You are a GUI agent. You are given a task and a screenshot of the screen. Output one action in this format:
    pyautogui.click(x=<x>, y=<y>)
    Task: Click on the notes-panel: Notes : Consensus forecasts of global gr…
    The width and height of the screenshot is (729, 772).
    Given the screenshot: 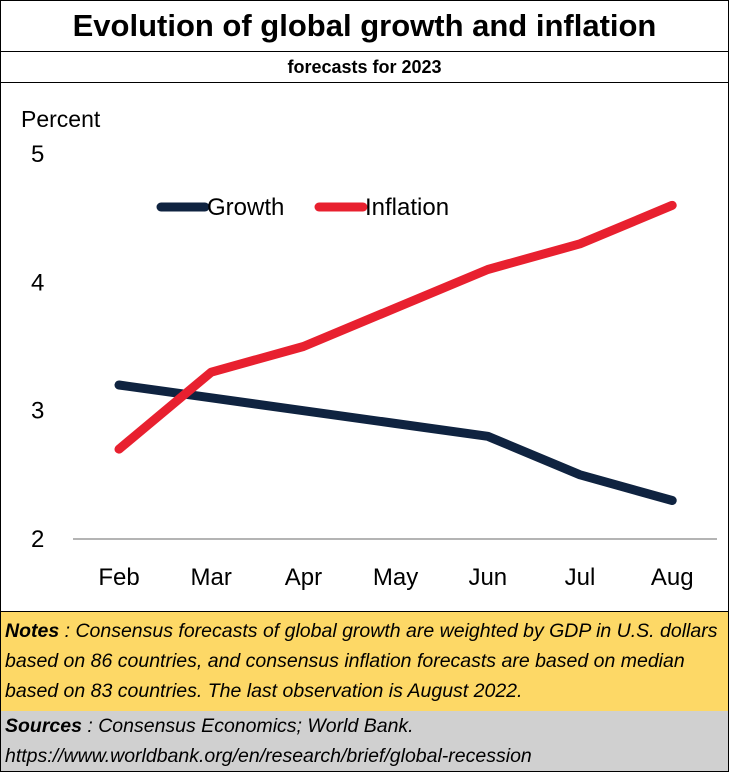 What is the action you would take?
    pyautogui.click(x=364, y=663)
    